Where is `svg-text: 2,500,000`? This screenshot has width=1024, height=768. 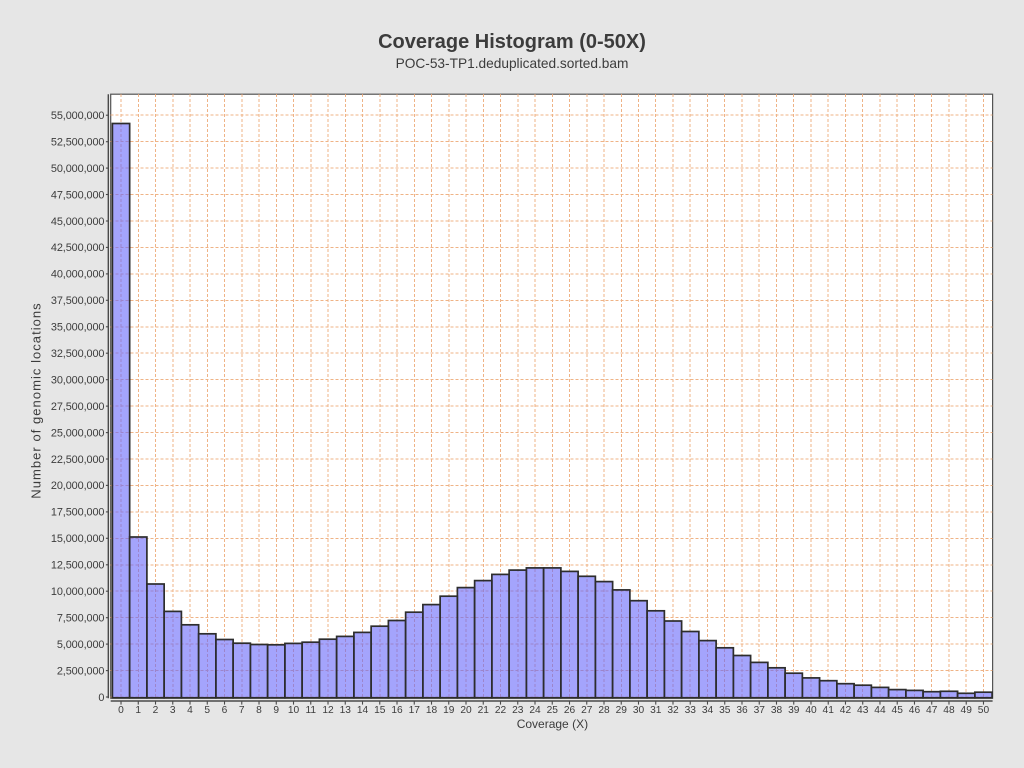
svg-text: 2,500,000 is located at coordinates (81, 671).